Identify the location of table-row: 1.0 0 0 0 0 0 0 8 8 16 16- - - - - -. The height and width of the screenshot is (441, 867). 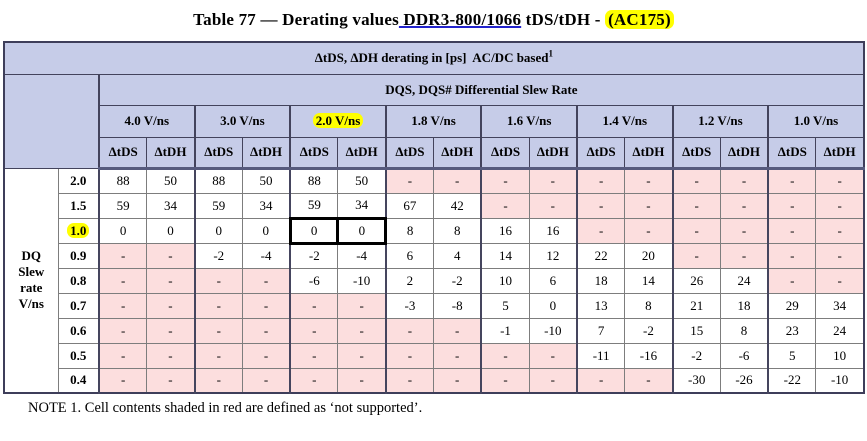
(434, 230).